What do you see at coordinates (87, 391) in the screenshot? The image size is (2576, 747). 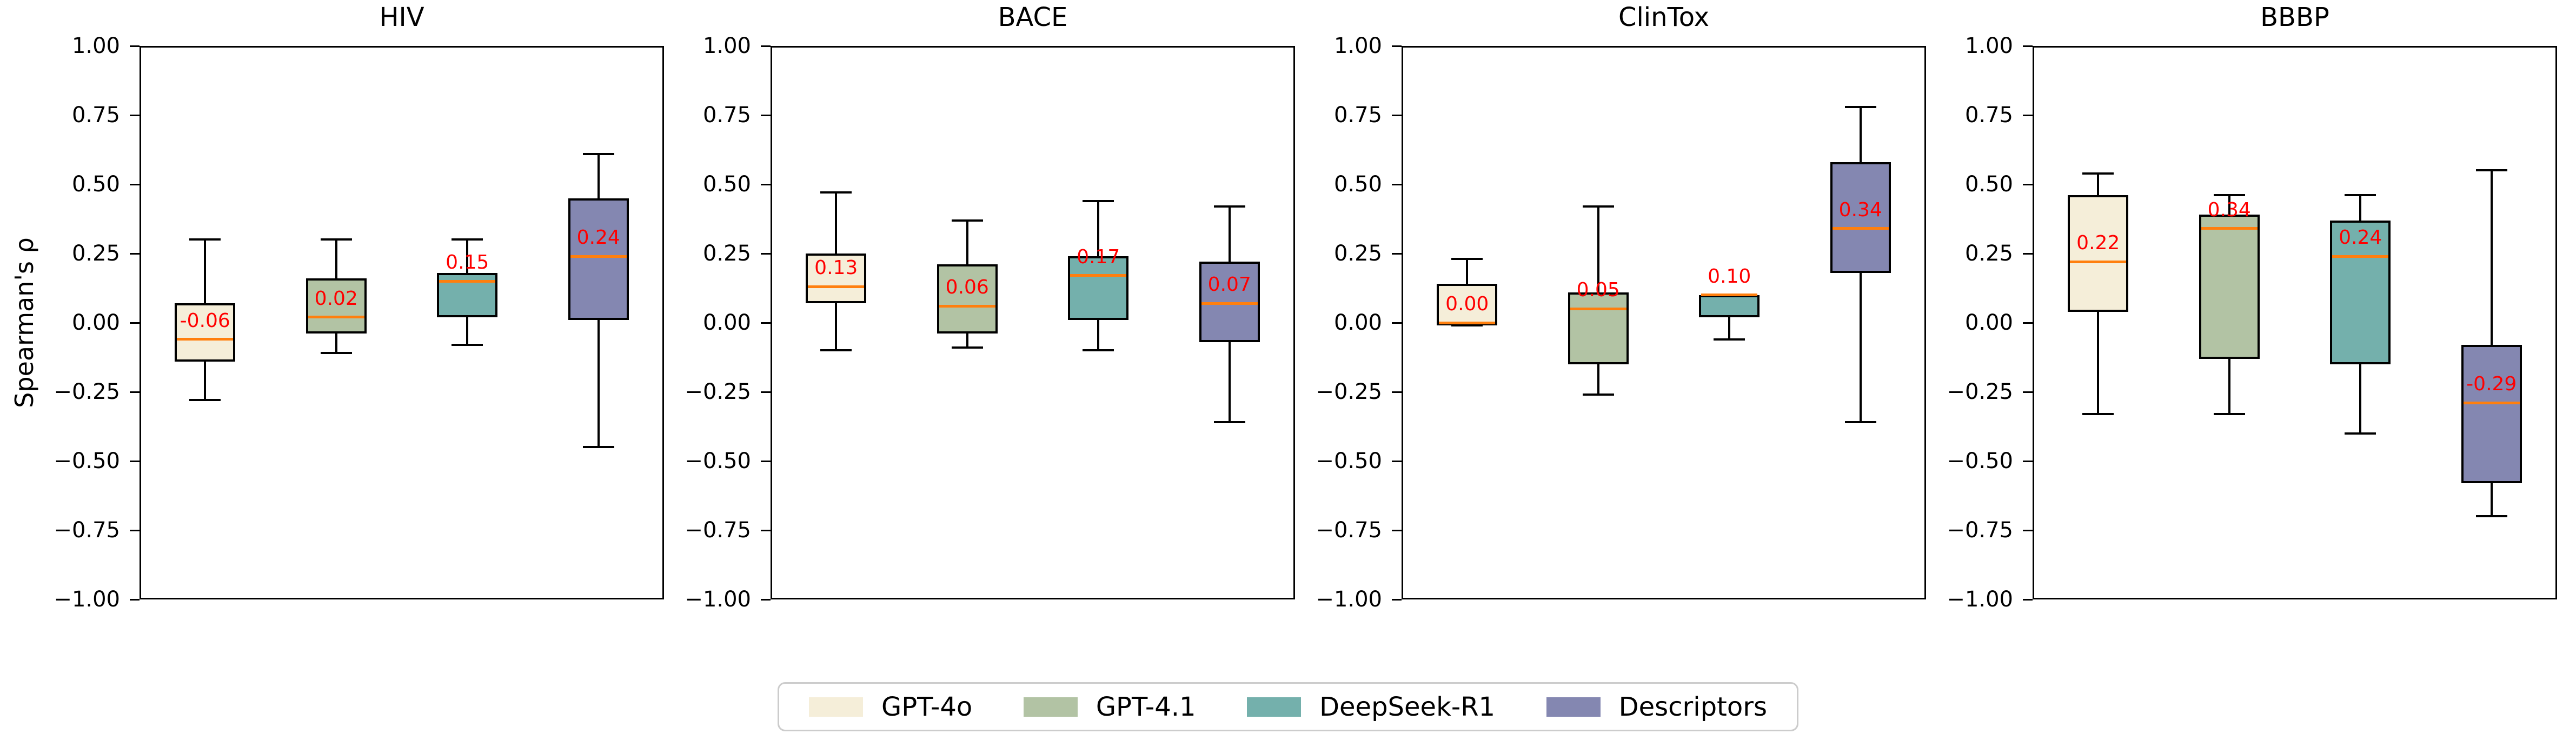 I see `y-tick-label: −0.25` at bounding box center [87, 391].